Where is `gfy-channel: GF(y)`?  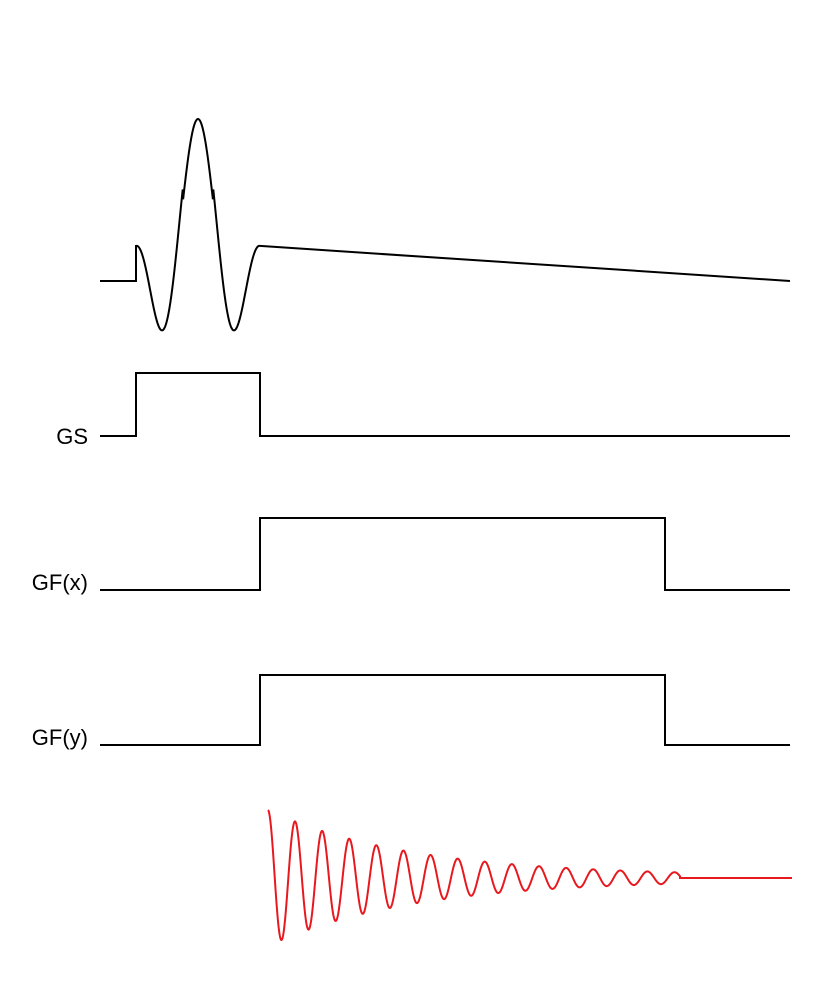 gfy-channel: GF(y) is located at coordinates (411, 712).